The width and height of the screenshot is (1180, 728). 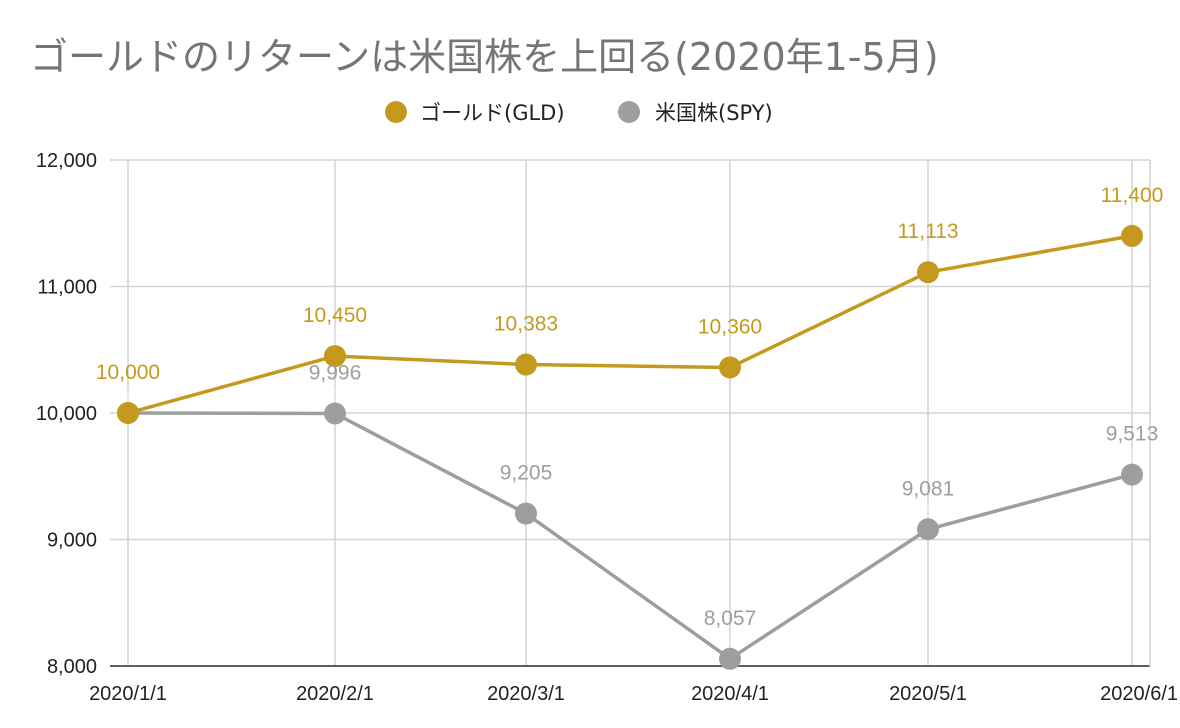 What do you see at coordinates (128, 694) in the screenshot?
I see `x-tick-label: 2020/1/1` at bounding box center [128, 694].